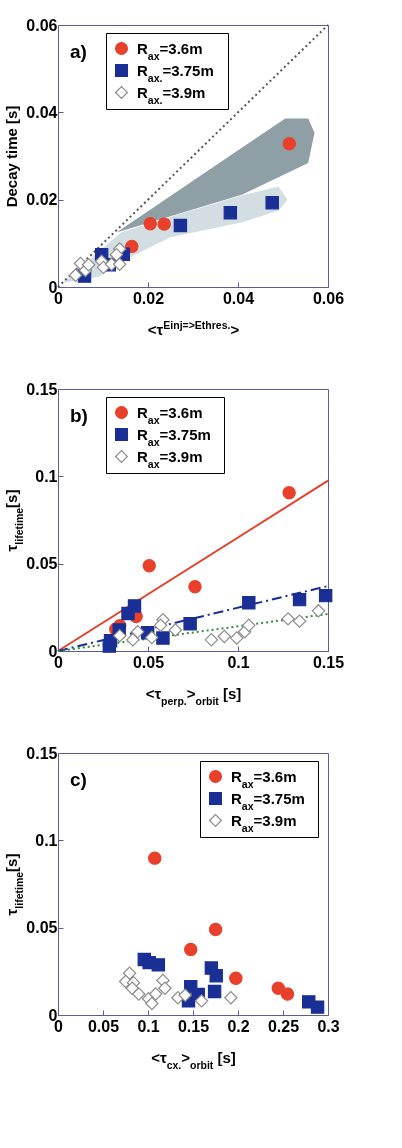 The width and height of the screenshot is (402, 1148). What do you see at coordinates (171, 94) in the screenshot?
I see `legend-label: R$_{ax.}$=3.9m` at bounding box center [171, 94].